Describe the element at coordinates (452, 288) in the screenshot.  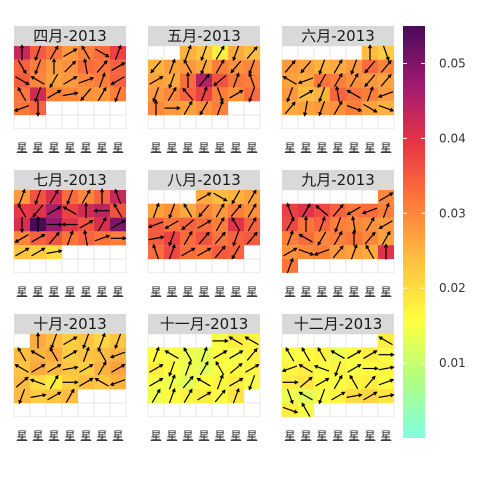
I see `colorbar-tick-label: 0.02` at that location.